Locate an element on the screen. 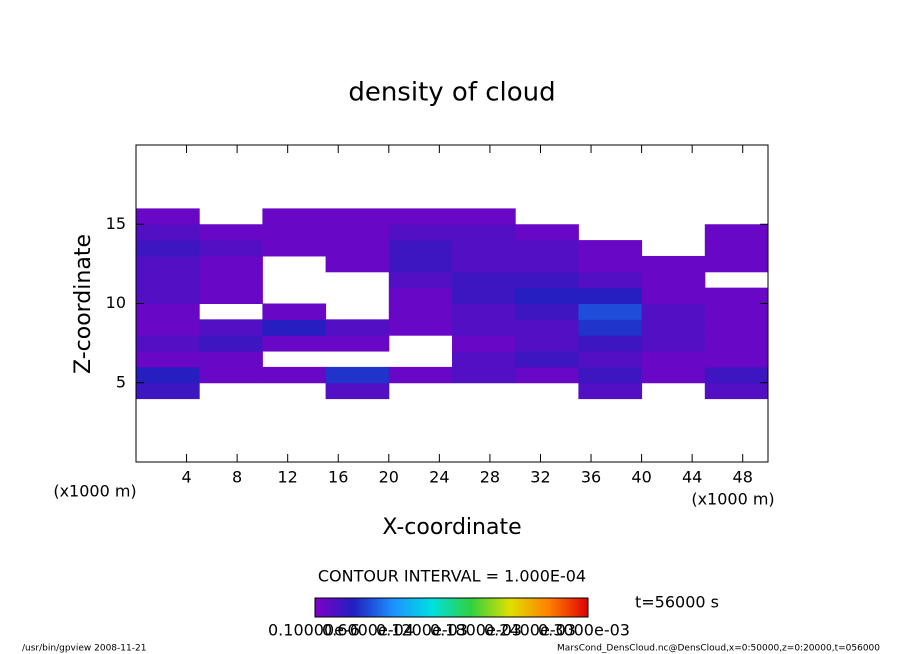 The image size is (904, 654). x-tick-label: 4 is located at coordinates (186, 477).